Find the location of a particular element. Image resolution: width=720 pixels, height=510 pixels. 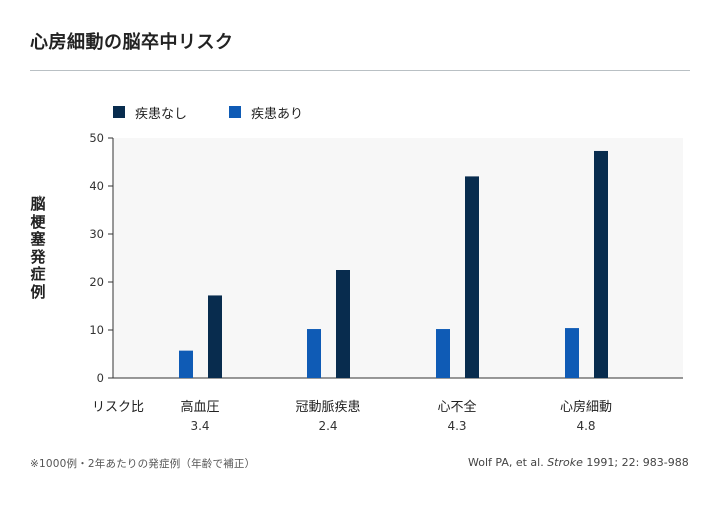

risk-ratio-value: 2.4 is located at coordinates (327, 426).